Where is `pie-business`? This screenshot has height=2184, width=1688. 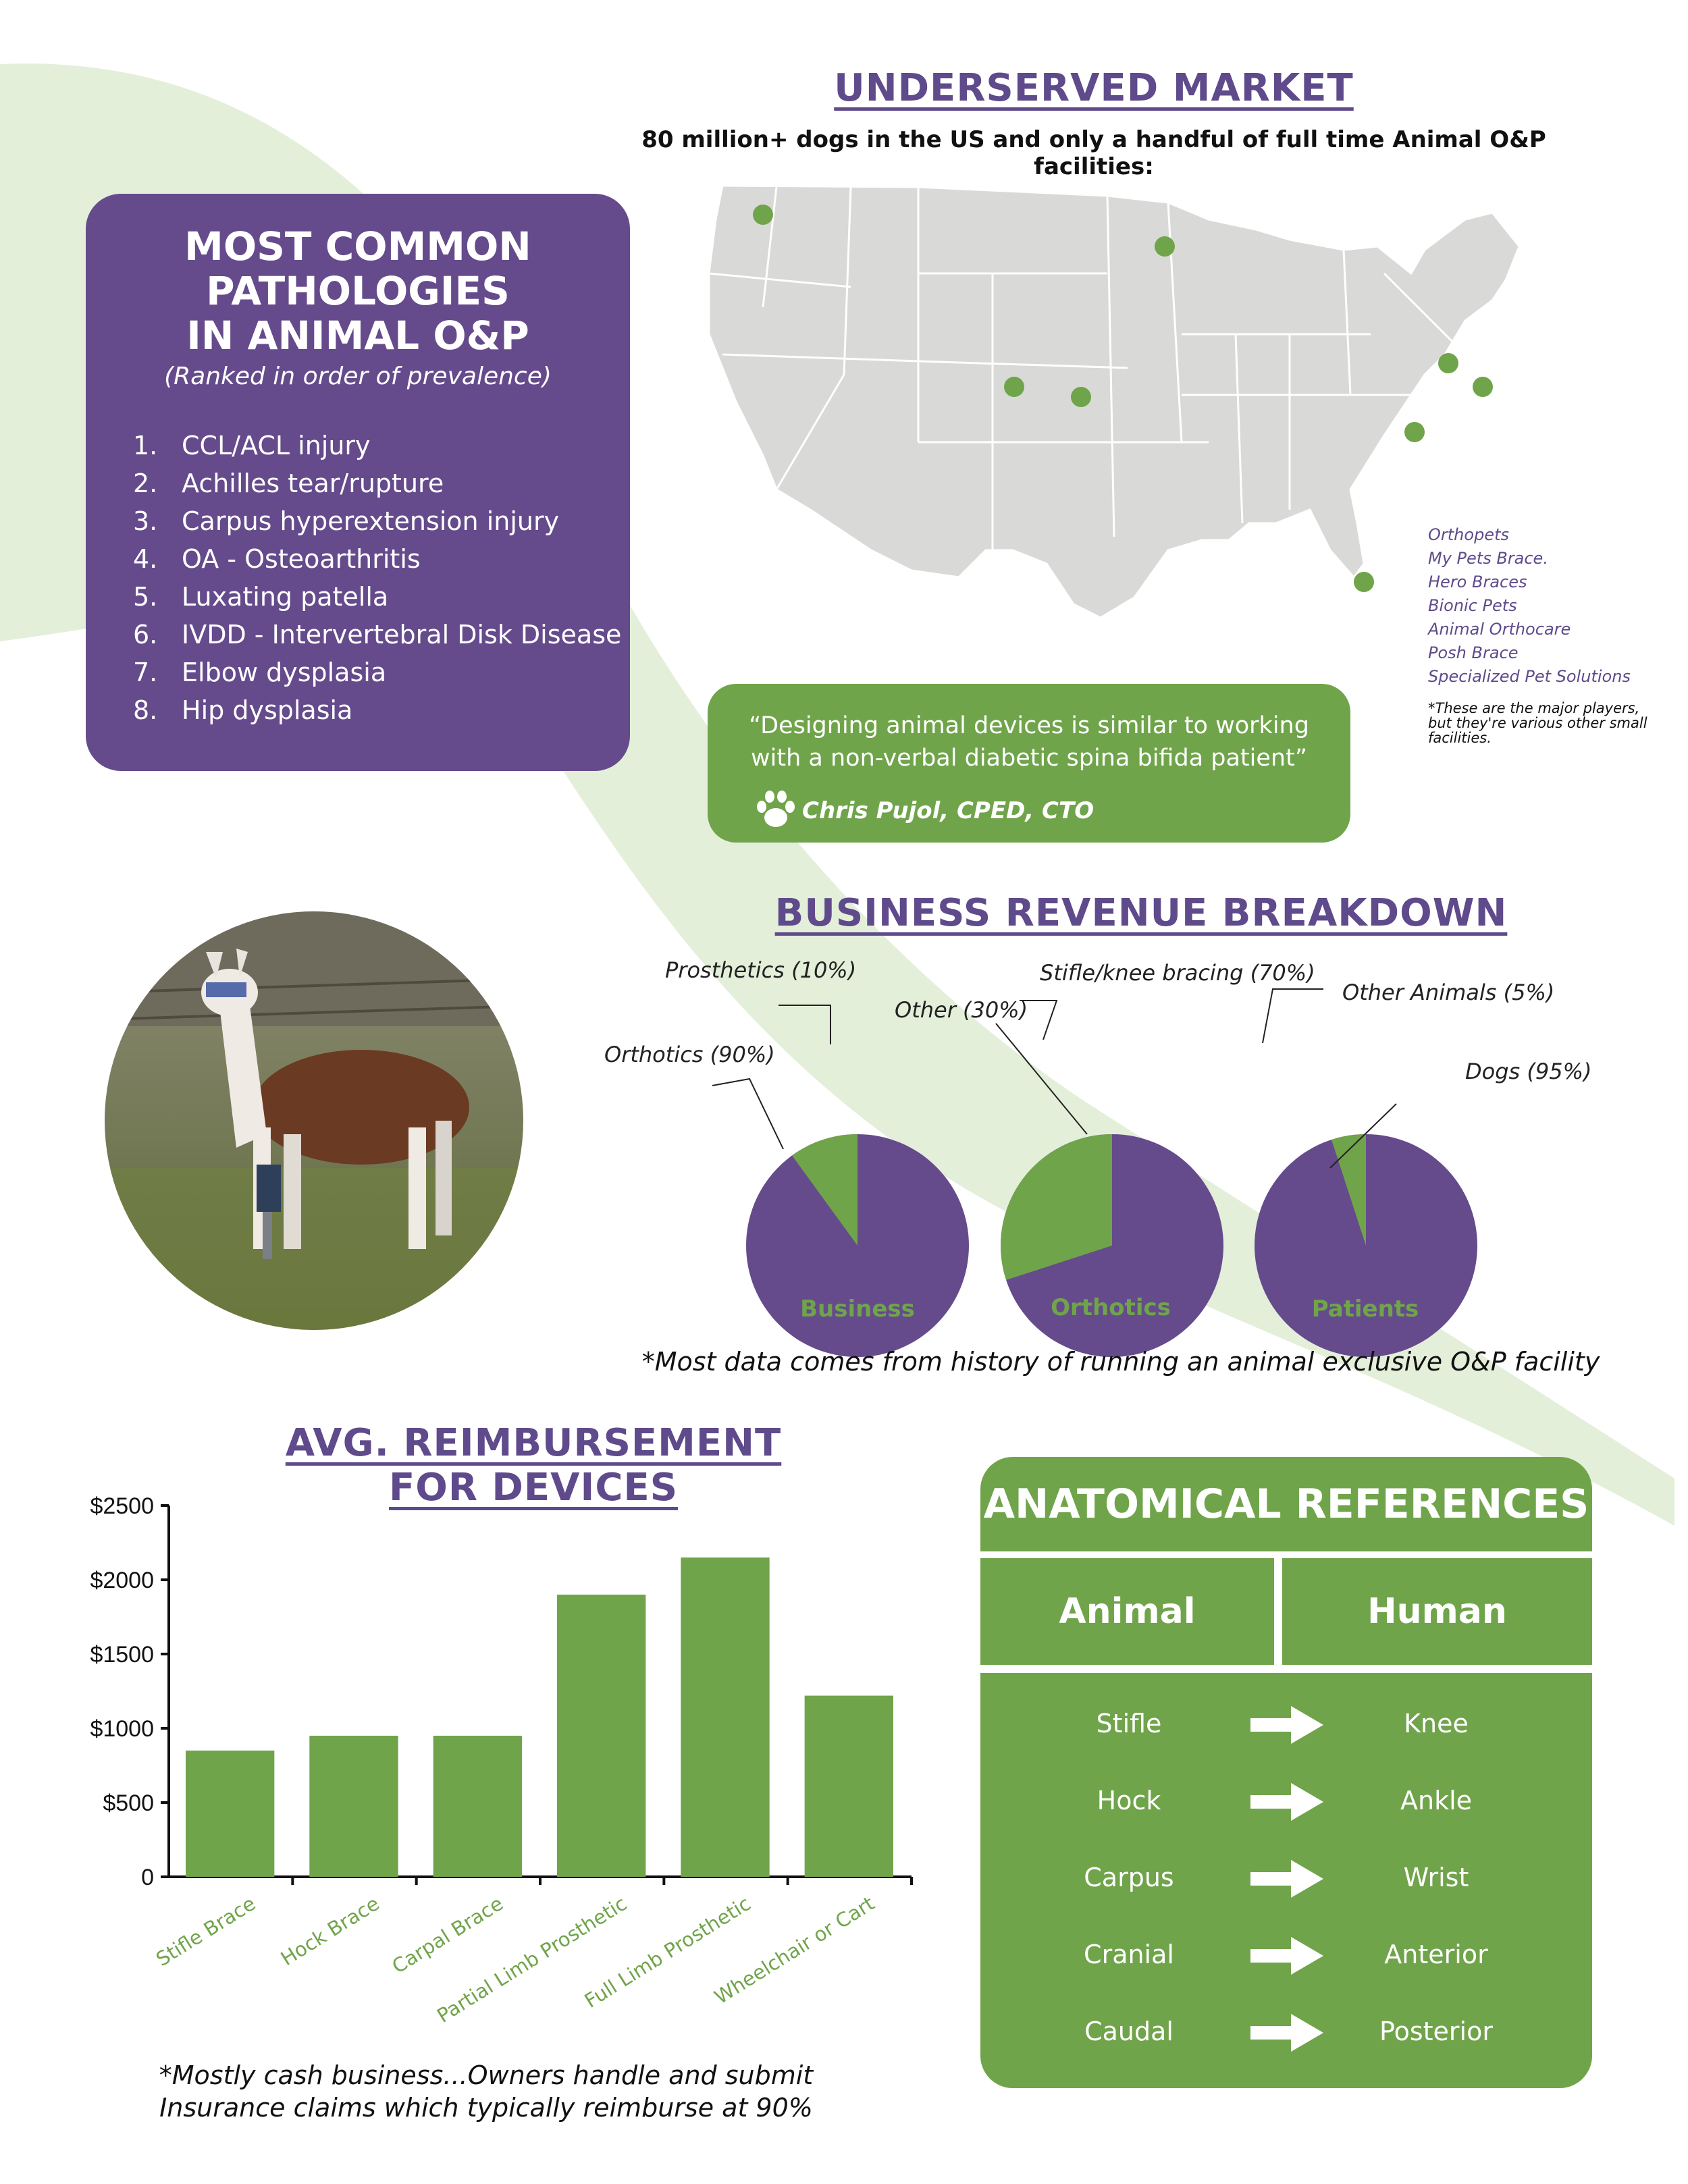 pie-business is located at coordinates (858, 1245).